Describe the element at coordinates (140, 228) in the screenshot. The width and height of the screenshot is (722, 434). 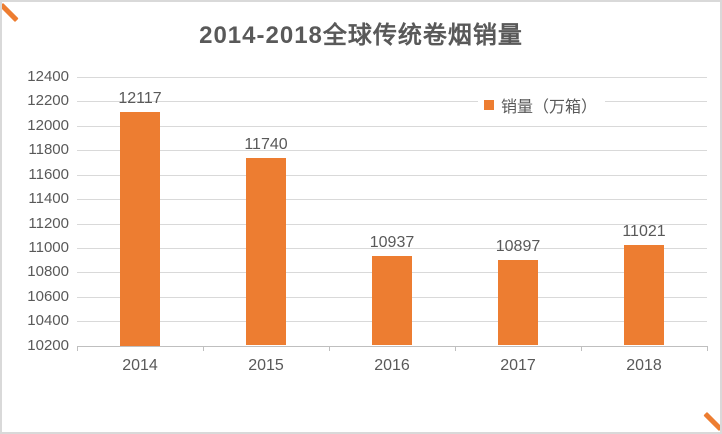
I see `bar-2014` at that location.